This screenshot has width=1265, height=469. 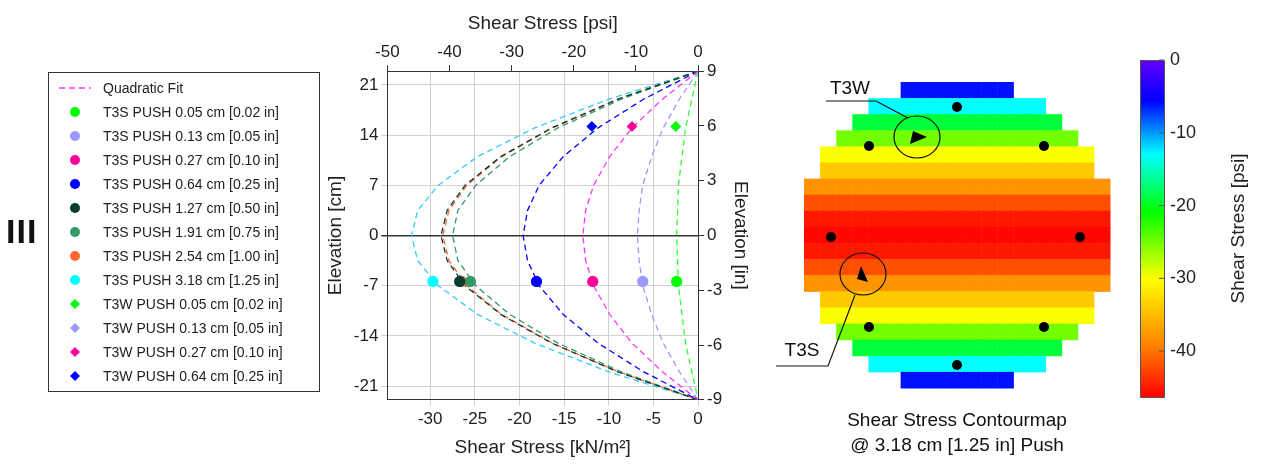 What do you see at coordinates (373, 235) in the screenshot?
I see `y-tick-label: 0` at bounding box center [373, 235].